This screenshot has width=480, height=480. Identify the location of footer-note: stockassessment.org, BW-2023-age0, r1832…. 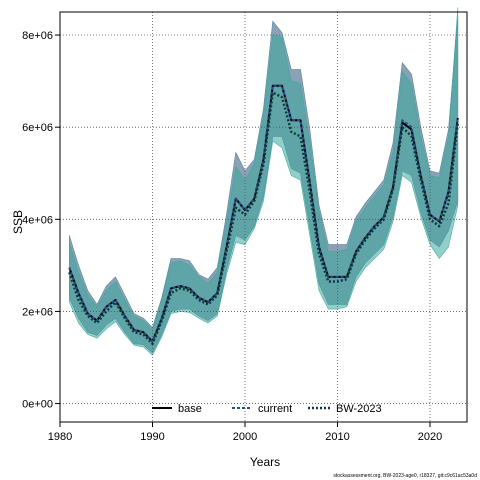
(405, 476).